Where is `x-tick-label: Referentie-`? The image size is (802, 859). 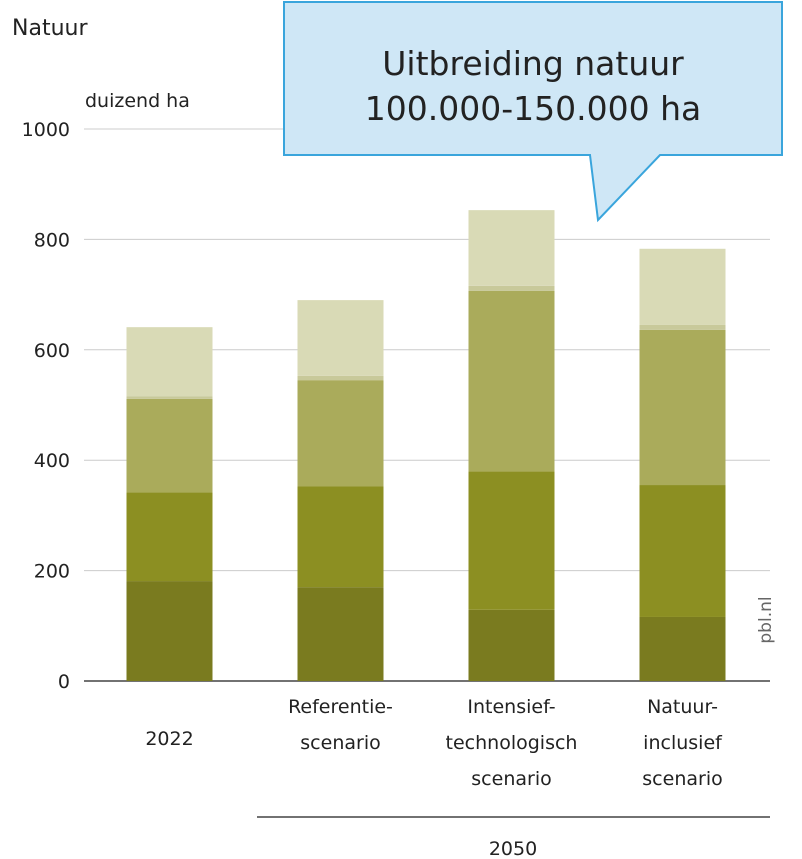 x-tick-label: Referentie- is located at coordinates (340, 707).